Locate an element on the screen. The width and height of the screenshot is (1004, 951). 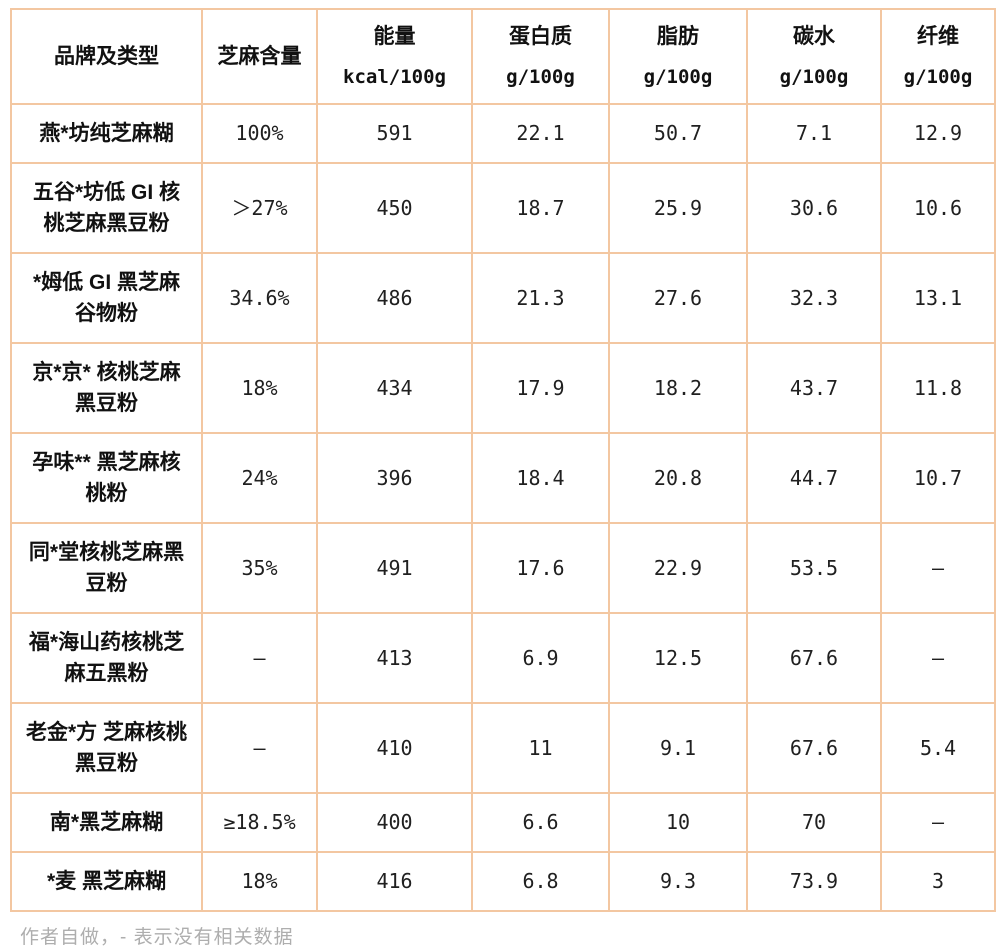
footnote: 作者自做，- 表示没有相关数据 is located at coordinates (157, 937).